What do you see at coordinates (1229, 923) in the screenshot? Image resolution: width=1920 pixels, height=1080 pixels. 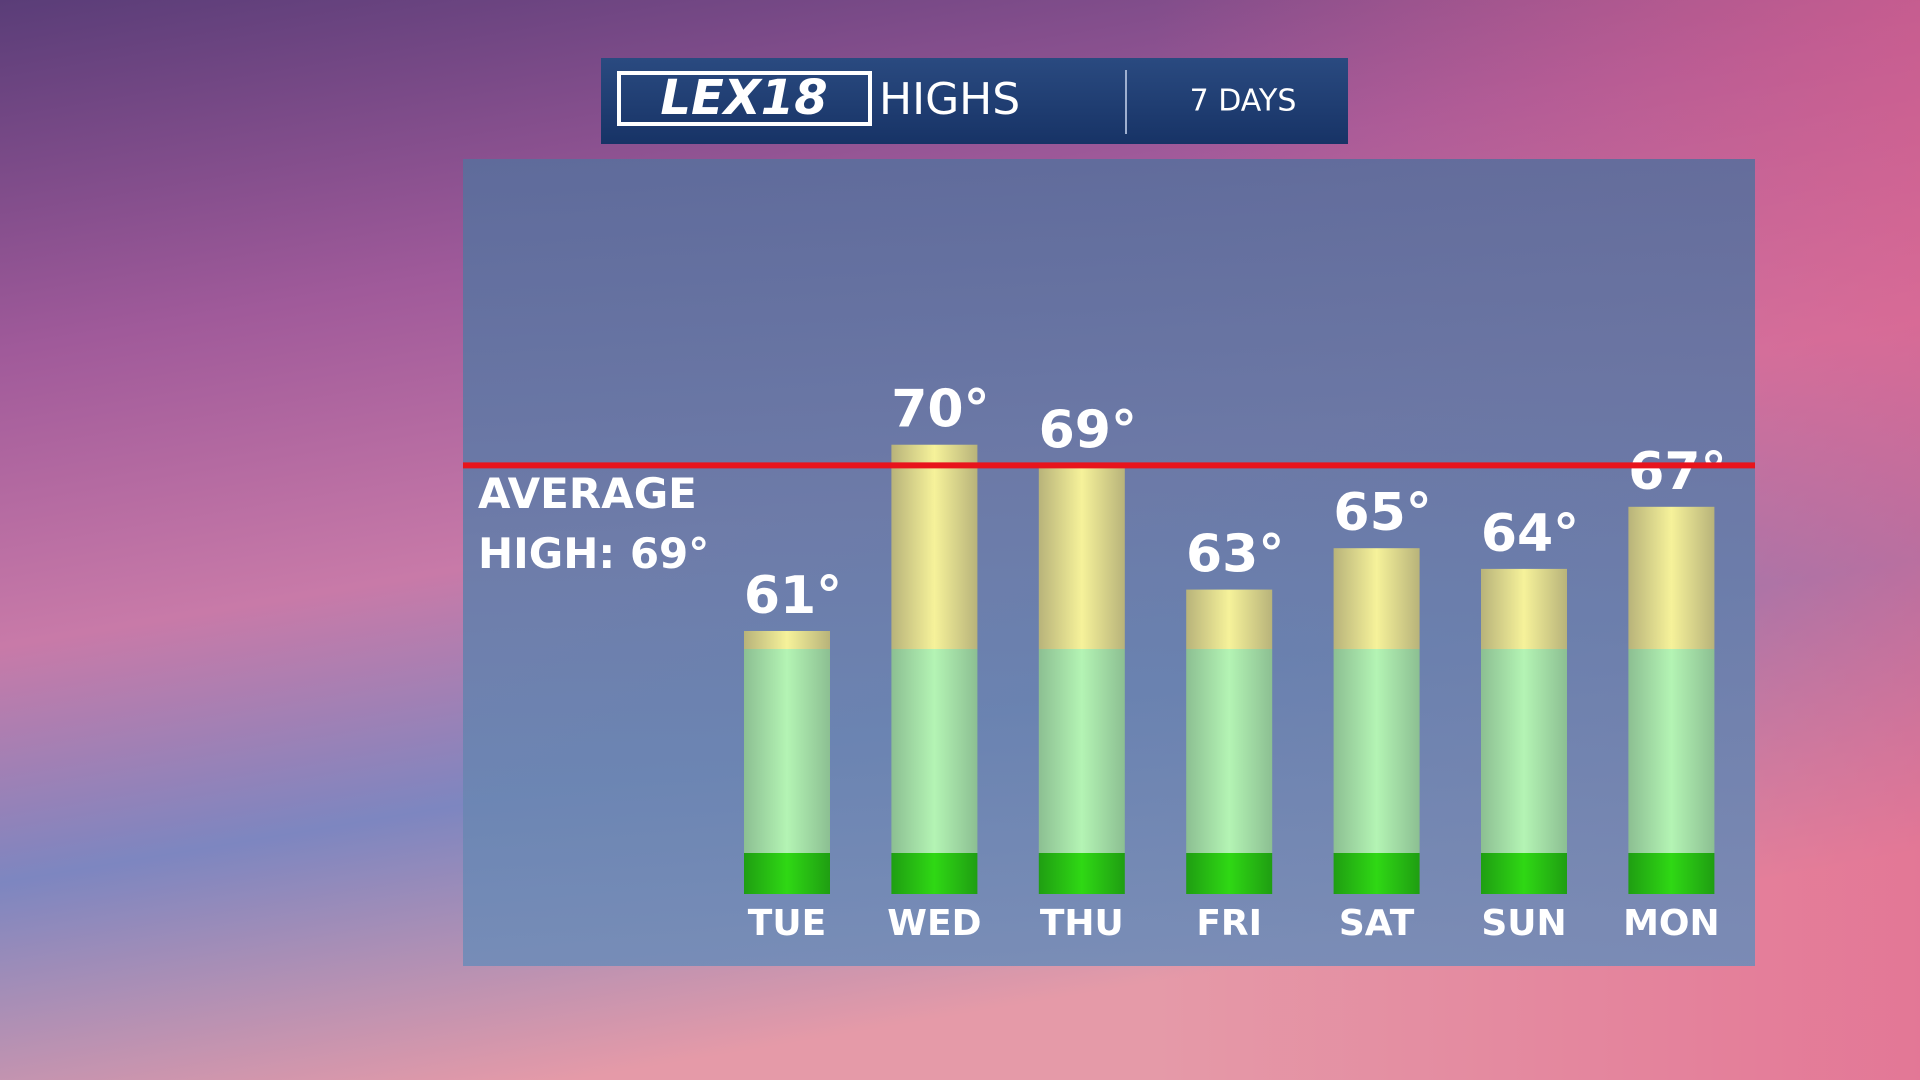 I see `day-label: FRI` at bounding box center [1229, 923].